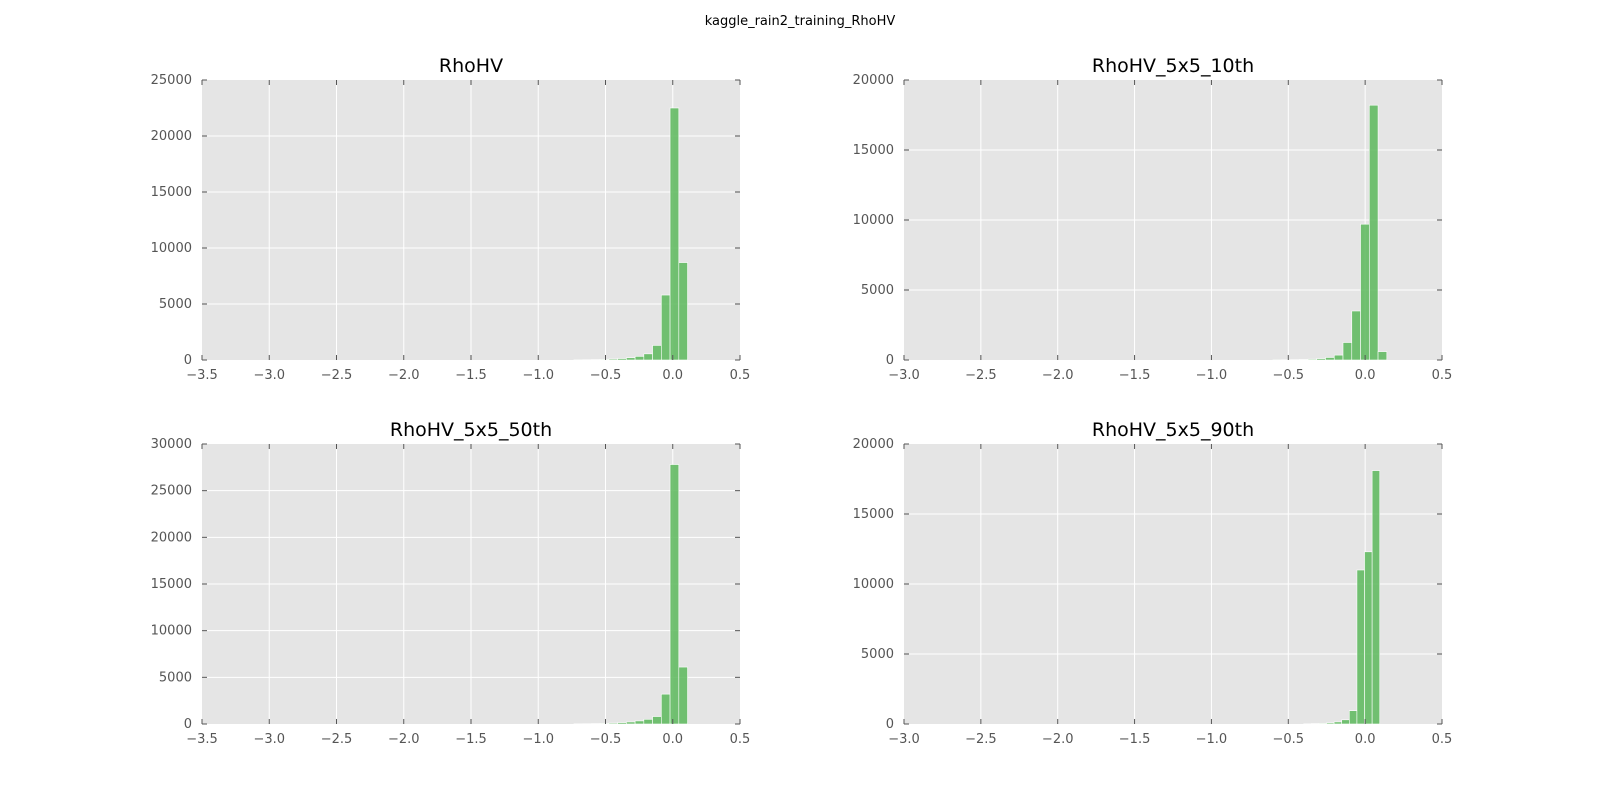 The height and width of the screenshot is (800, 1600). I want to click on subplot-title: RhoHV, so click(471, 66).